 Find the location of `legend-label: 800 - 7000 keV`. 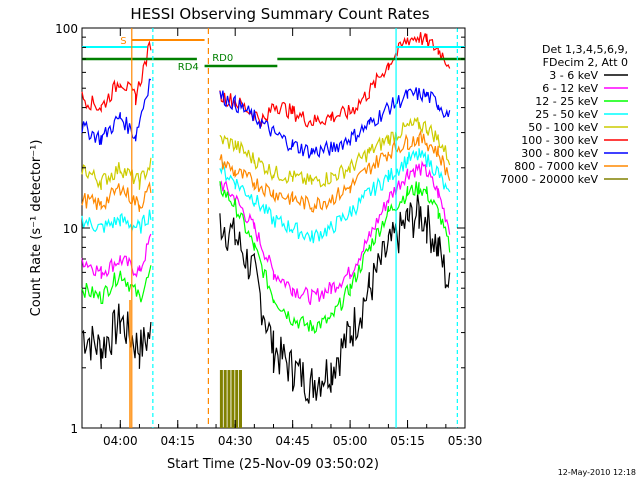

legend-label: 800 - 7000 keV is located at coordinates (556, 166).